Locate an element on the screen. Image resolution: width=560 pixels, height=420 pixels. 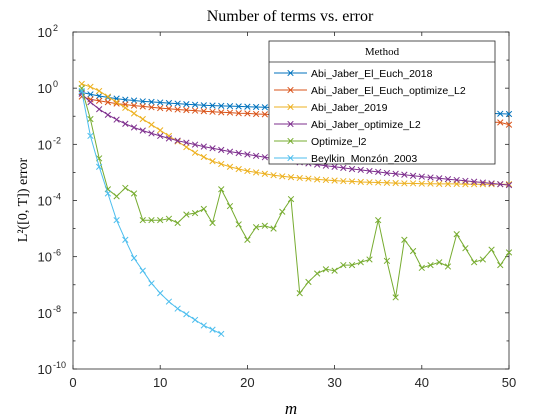
y-tick-exponent: -10 is located at coordinates (59, 365).